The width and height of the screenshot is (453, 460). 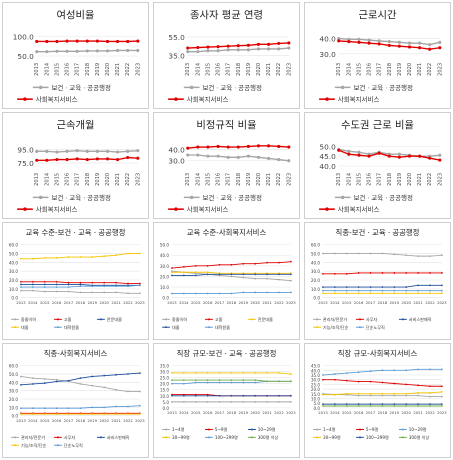 I want to click on x-tick-label: 2022, so click(x=128, y=69).